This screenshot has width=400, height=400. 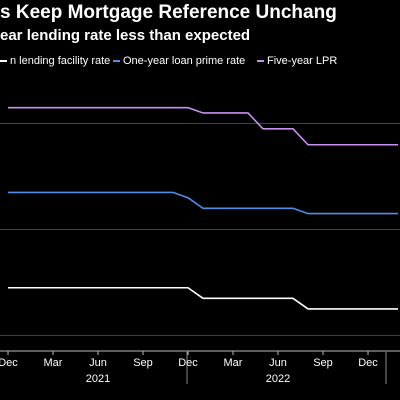 What do you see at coordinates (125, 35) in the screenshot?
I see `chart-subtitle: ear lending rate less than expected` at bounding box center [125, 35].